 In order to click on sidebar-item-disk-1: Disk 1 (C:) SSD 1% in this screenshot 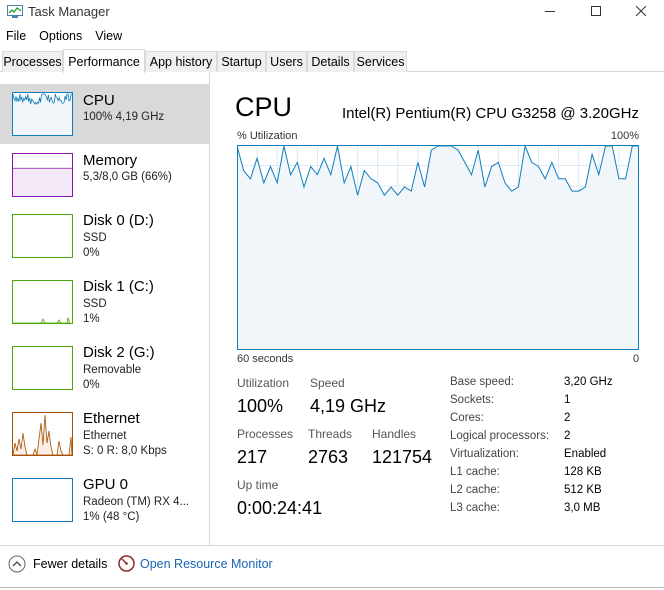, I will do `click(104, 310)`.